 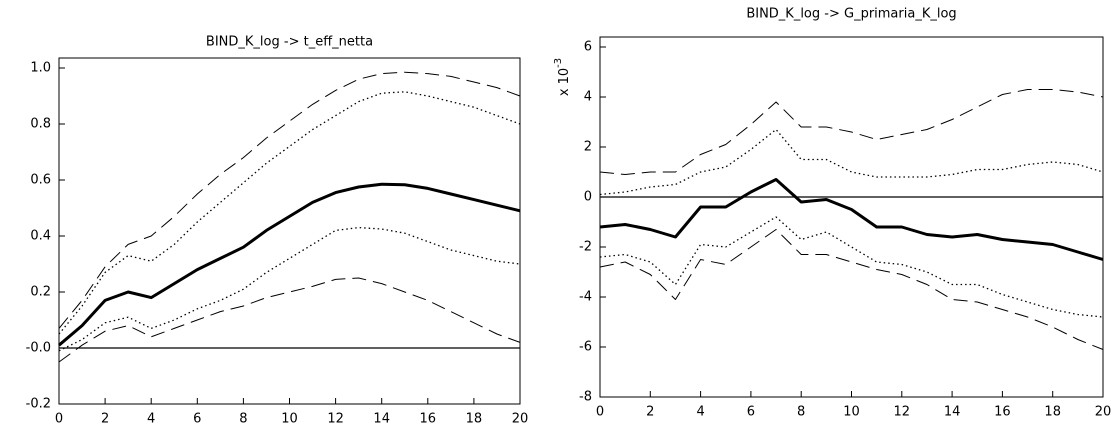 What do you see at coordinates (40, 292) in the screenshot?
I see `y-tick-label: 0.2` at bounding box center [40, 292].